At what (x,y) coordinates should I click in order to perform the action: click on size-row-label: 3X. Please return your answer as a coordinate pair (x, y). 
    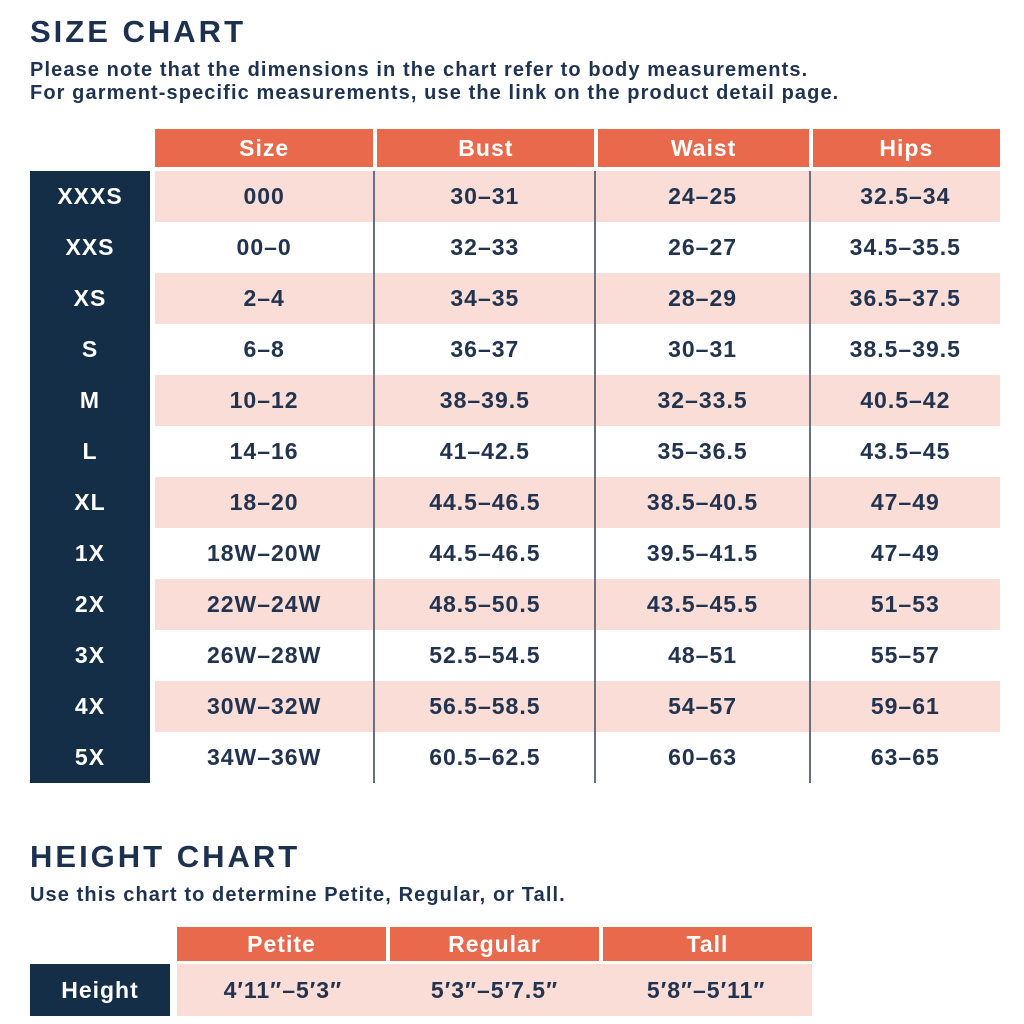
    Looking at the image, I should click on (90, 655).